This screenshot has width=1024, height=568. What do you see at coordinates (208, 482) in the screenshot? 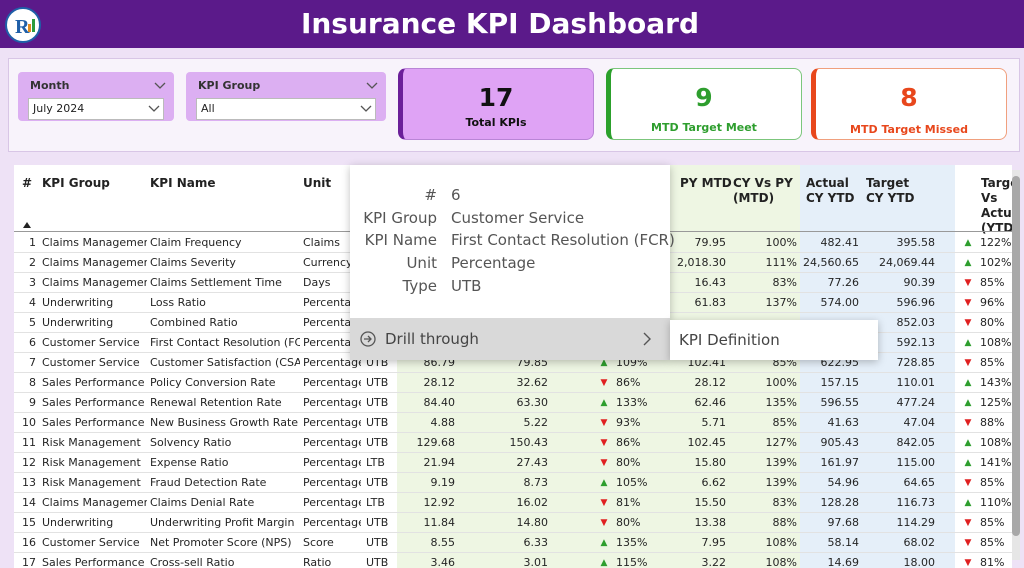
I see `table-cell: Fraud Detection Rate` at bounding box center [208, 482].